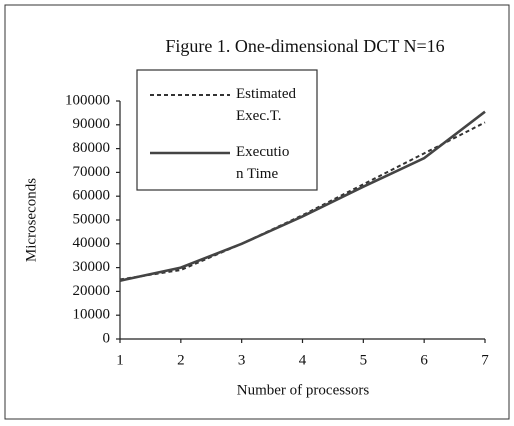 This screenshot has width=514, height=426. What do you see at coordinates (424, 360) in the screenshot?
I see `x-tick-label: 6` at bounding box center [424, 360].